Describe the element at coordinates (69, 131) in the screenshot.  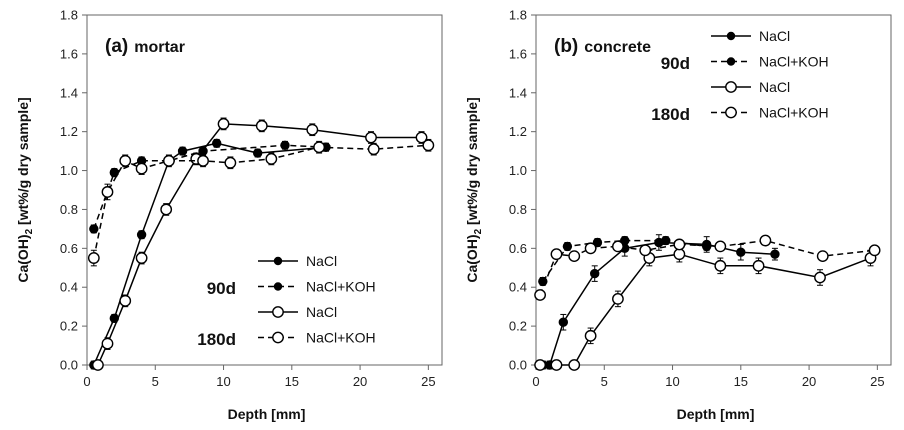
I see `y-tick-label: 1.2` at that location.